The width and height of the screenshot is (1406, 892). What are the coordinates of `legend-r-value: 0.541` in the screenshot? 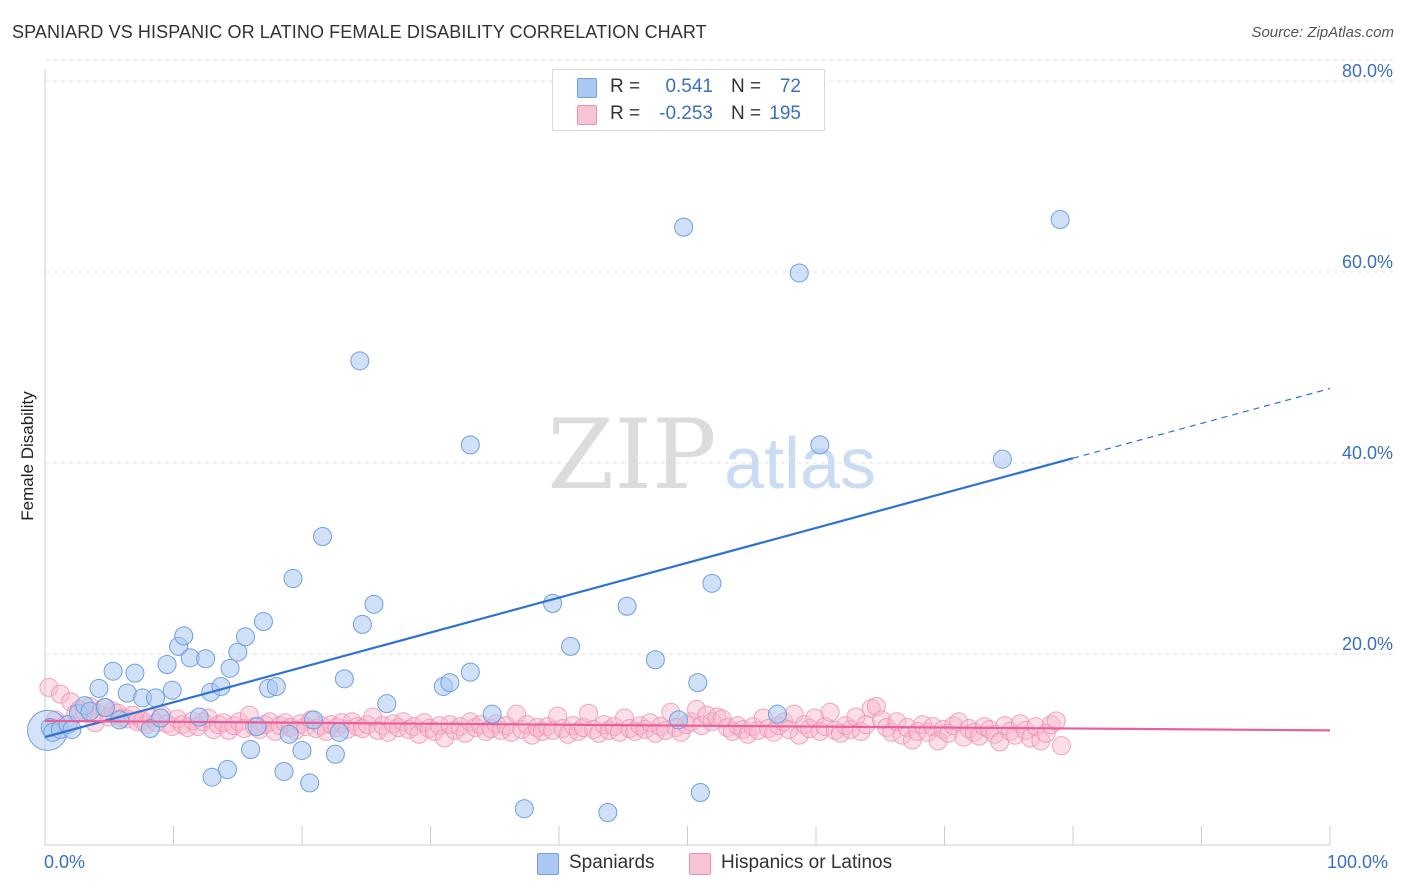 It's located at (689, 86).